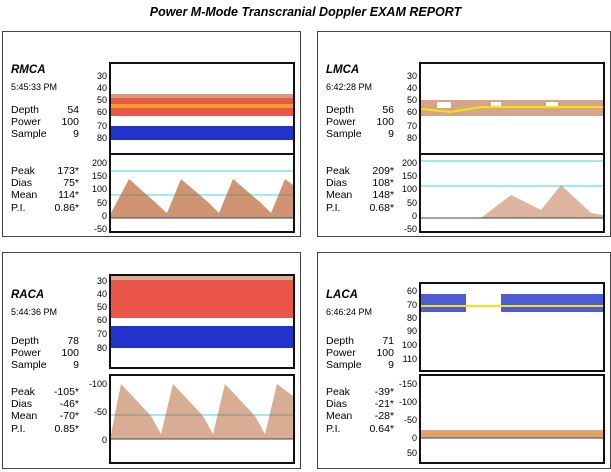  What do you see at coordinates (45, 353) in the screenshot?
I see `settings-block: Depth 78 Power 100 Sample 9` at bounding box center [45, 353].